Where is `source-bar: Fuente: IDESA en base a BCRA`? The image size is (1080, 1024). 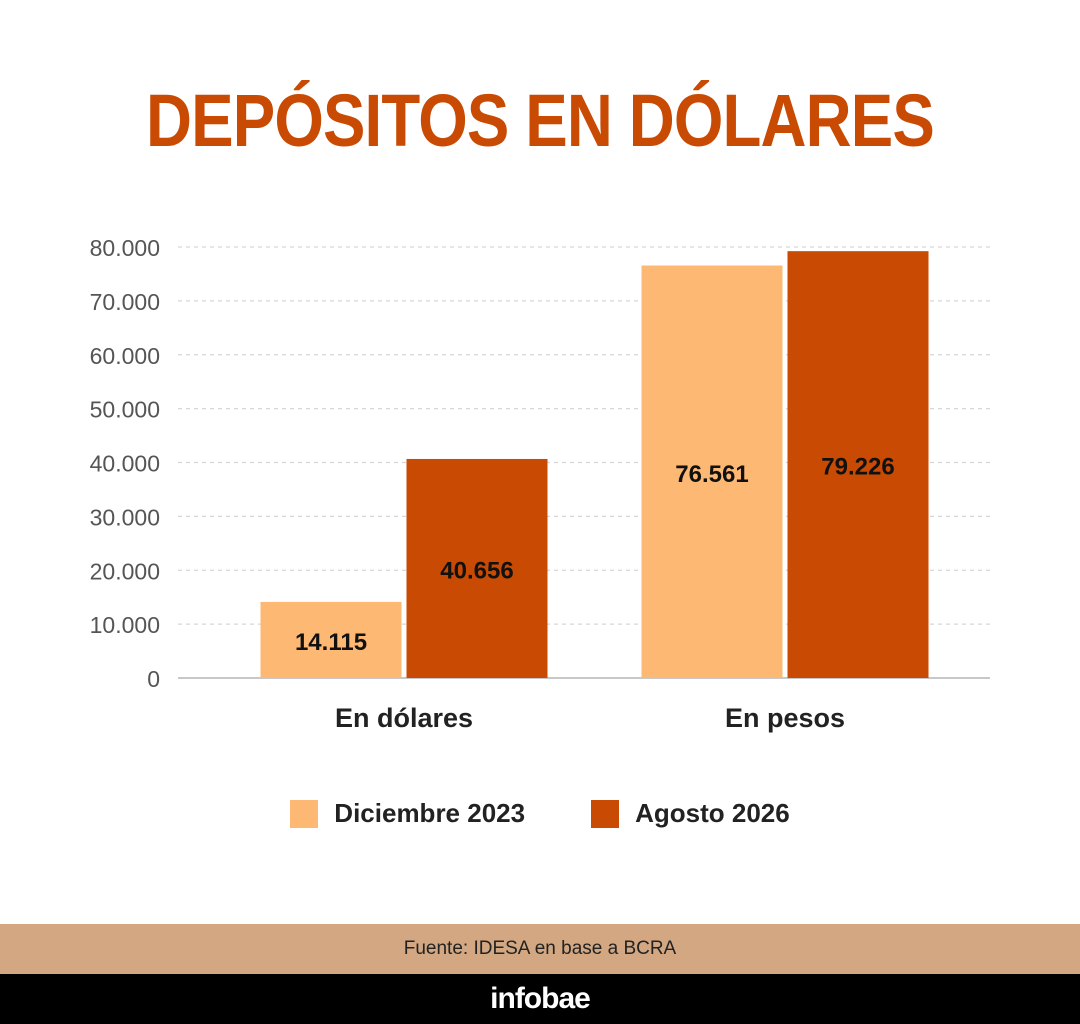 source-bar: Fuente: IDESA en base a BCRA is located at coordinates (540, 949).